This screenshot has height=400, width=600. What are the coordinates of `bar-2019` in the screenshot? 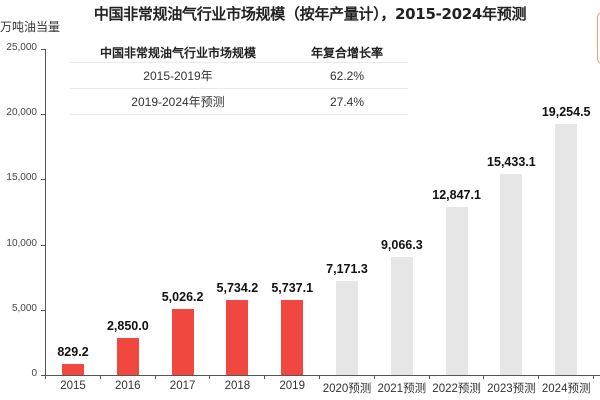 It's located at (292, 337).